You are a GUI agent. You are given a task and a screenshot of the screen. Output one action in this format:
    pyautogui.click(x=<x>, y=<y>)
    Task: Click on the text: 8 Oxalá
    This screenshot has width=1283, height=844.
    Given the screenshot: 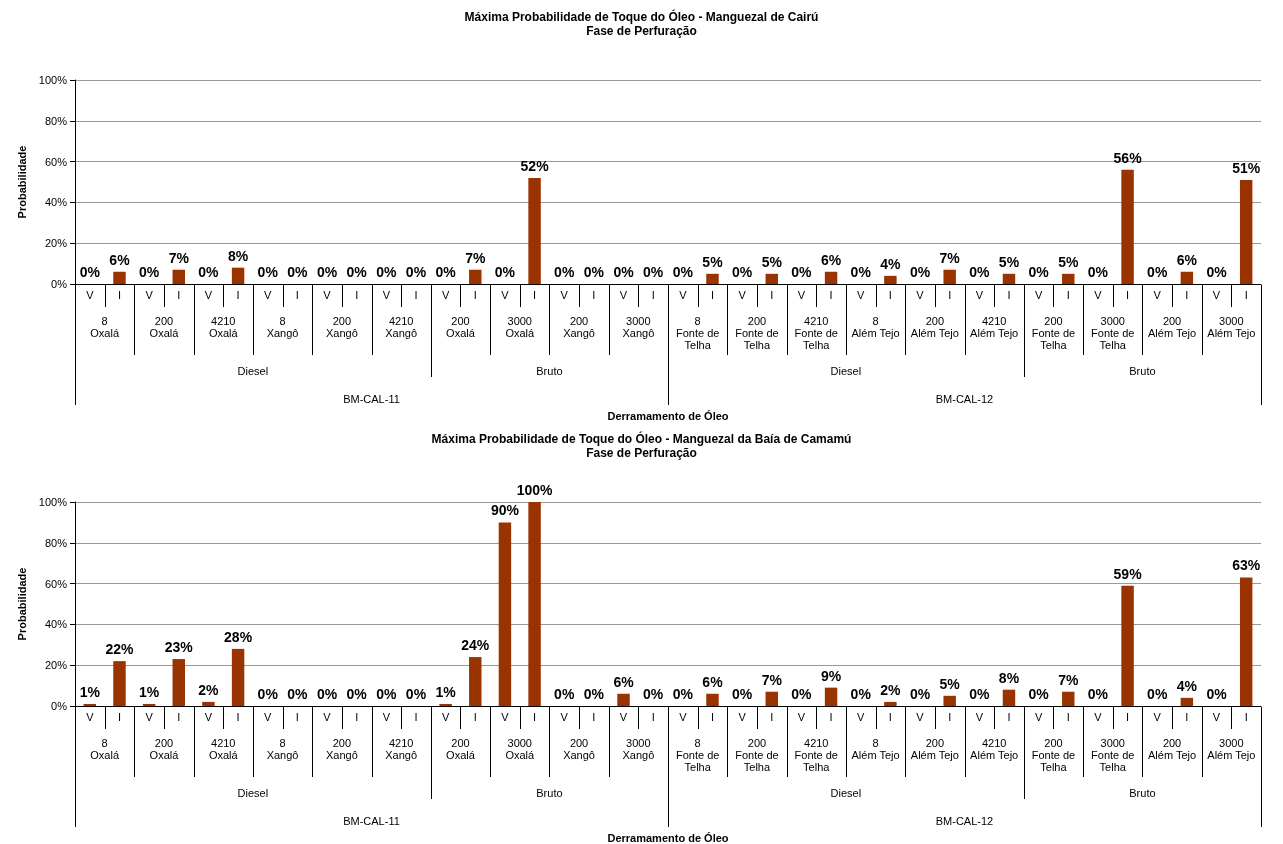 What is the action you would take?
    pyautogui.click(x=105, y=749)
    